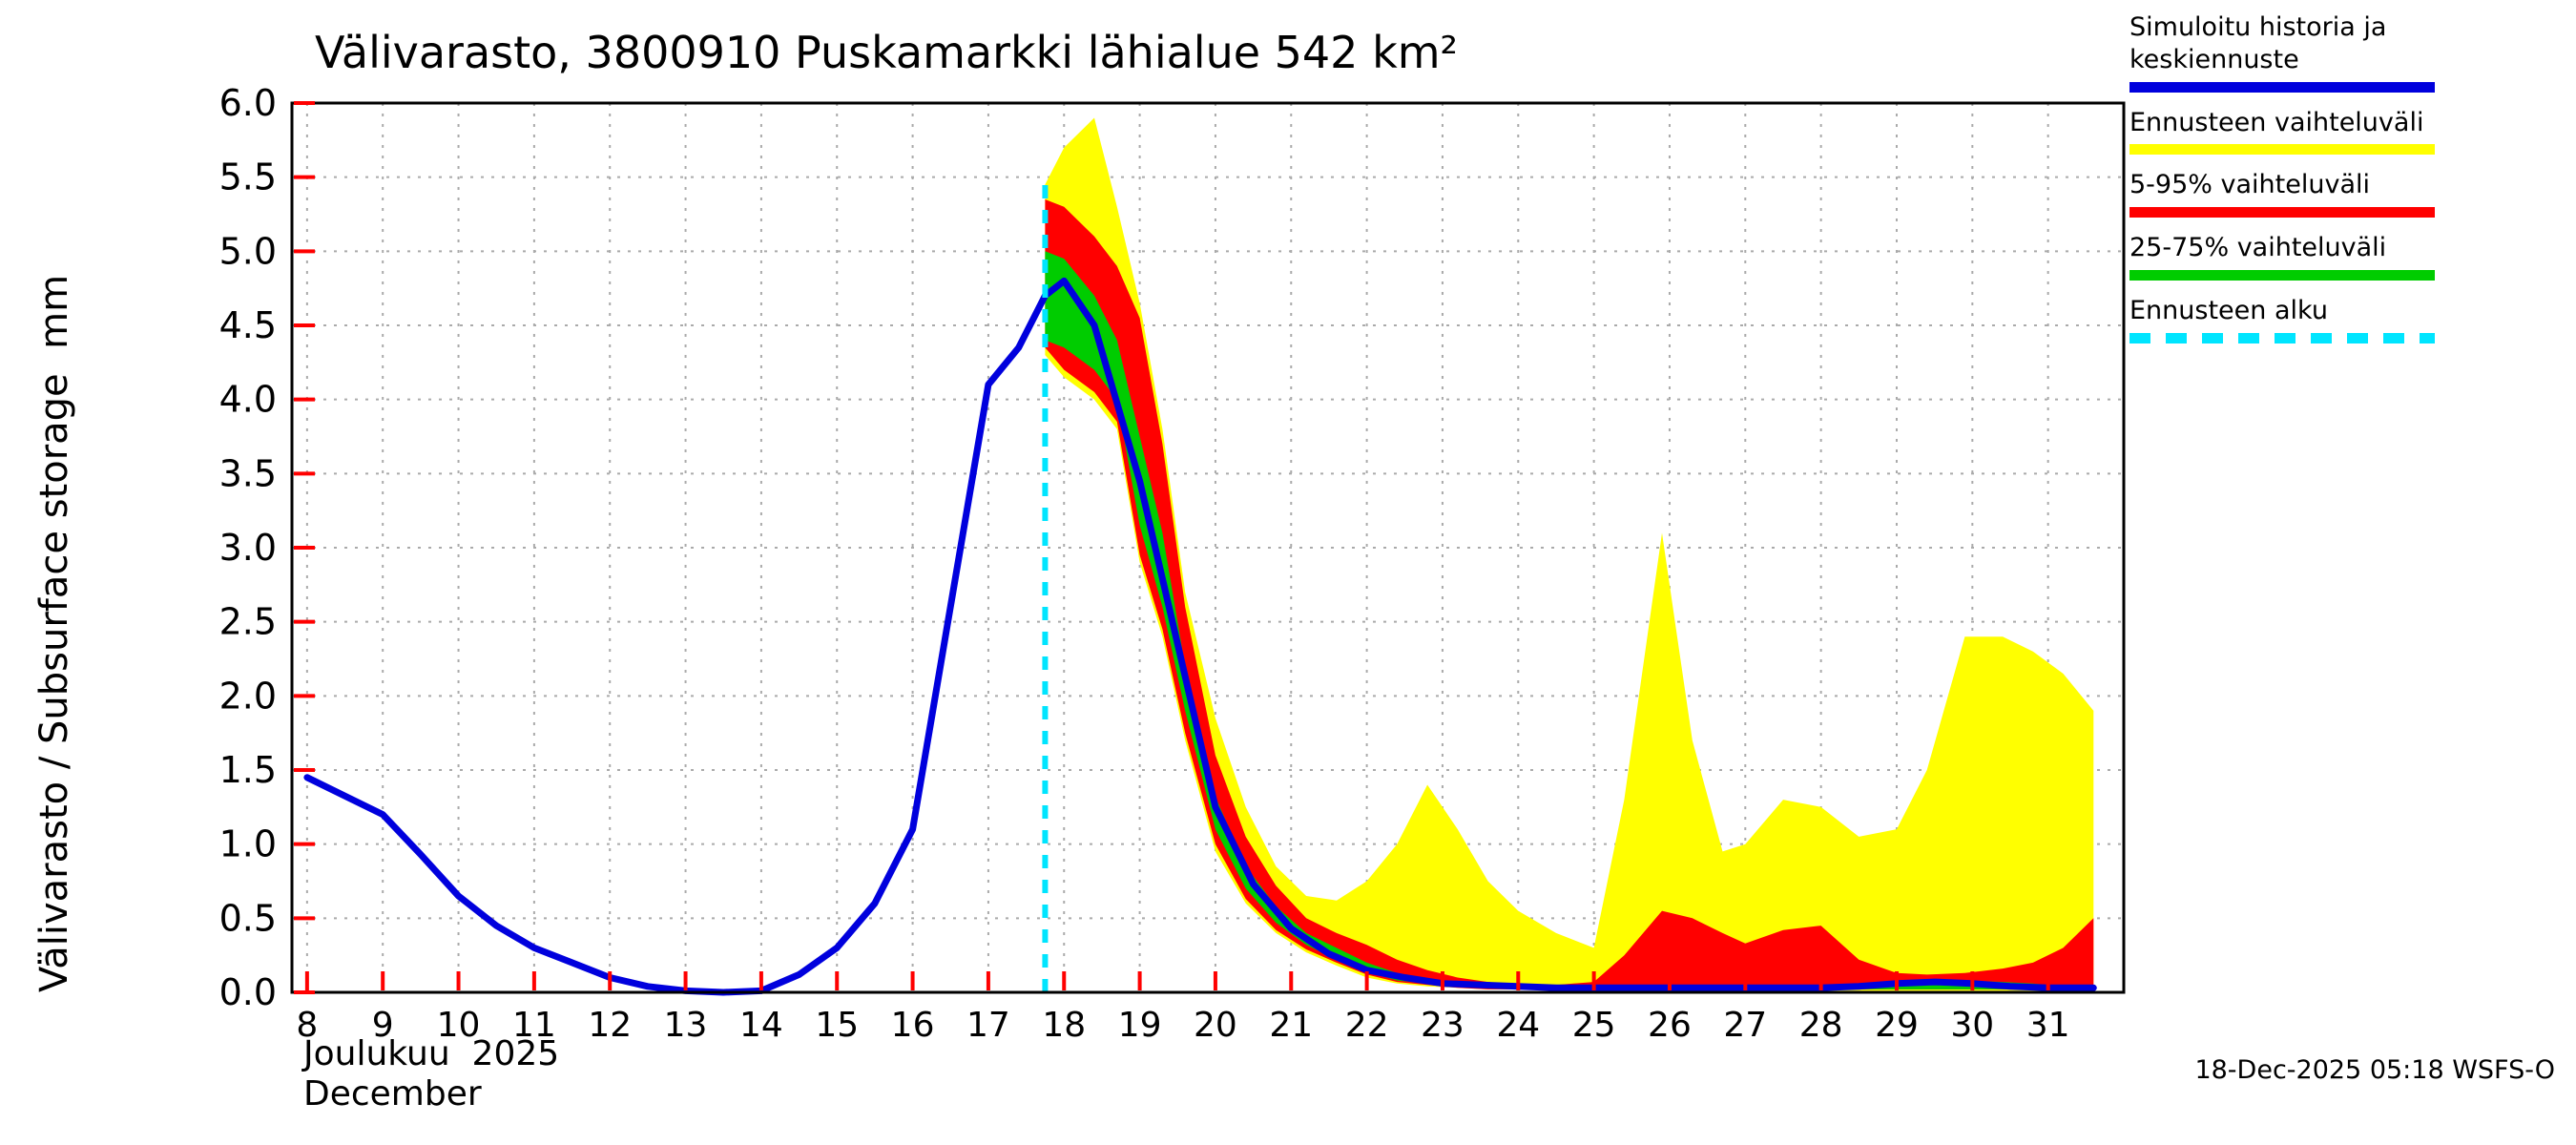 The image size is (2576, 1145). Describe the element at coordinates (248, 622) in the screenshot. I see `y-tick-label: 2.5` at that location.